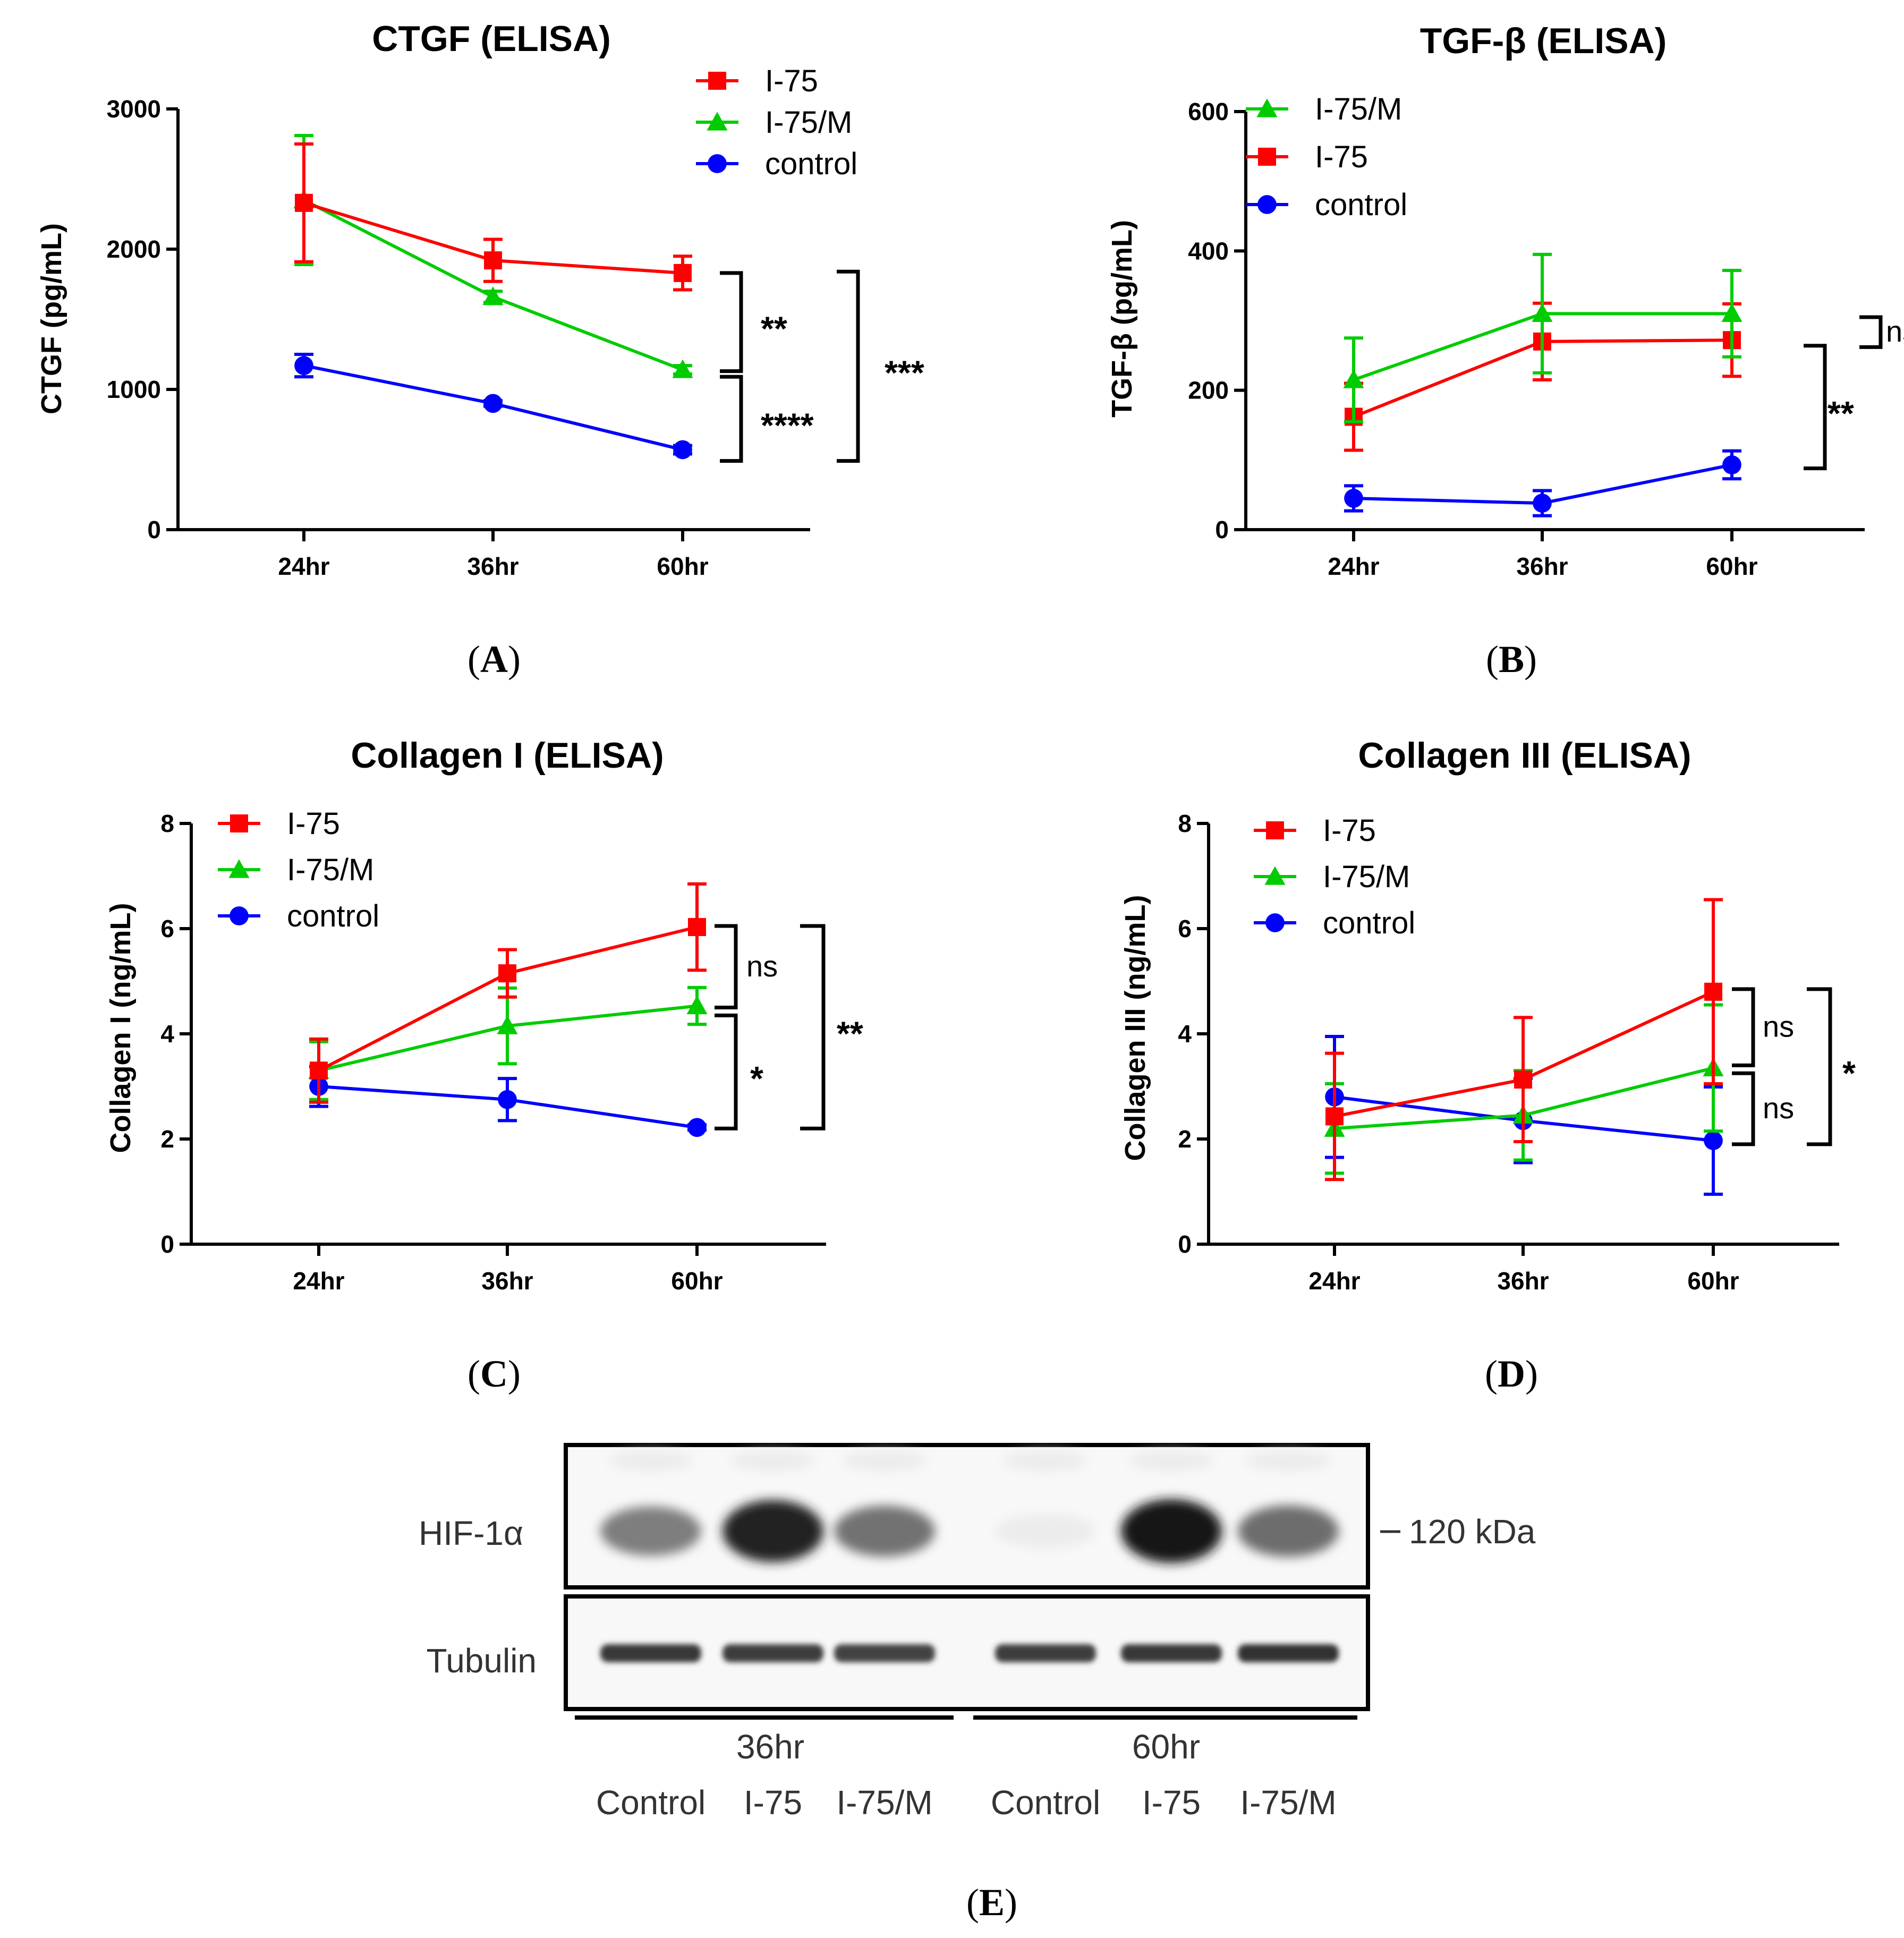 The image size is (1904, 1938). I want to click on blot-frame-hif, so click(967, 1516).